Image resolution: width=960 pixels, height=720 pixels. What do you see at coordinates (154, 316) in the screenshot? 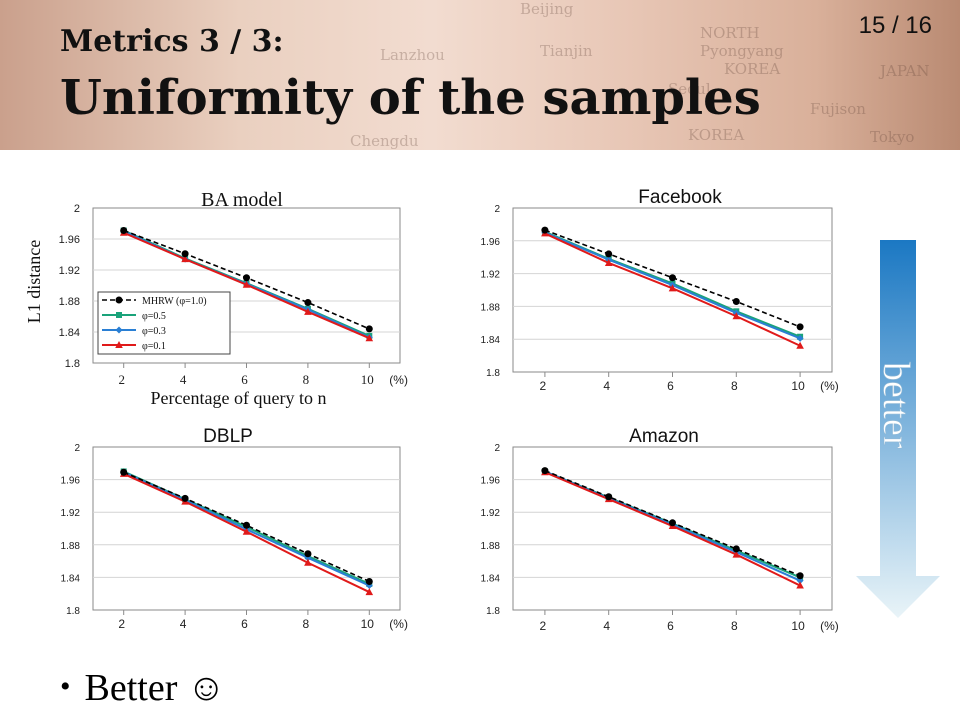
I see `legend-label: φ=0.5` at bounding box center [154, 316].